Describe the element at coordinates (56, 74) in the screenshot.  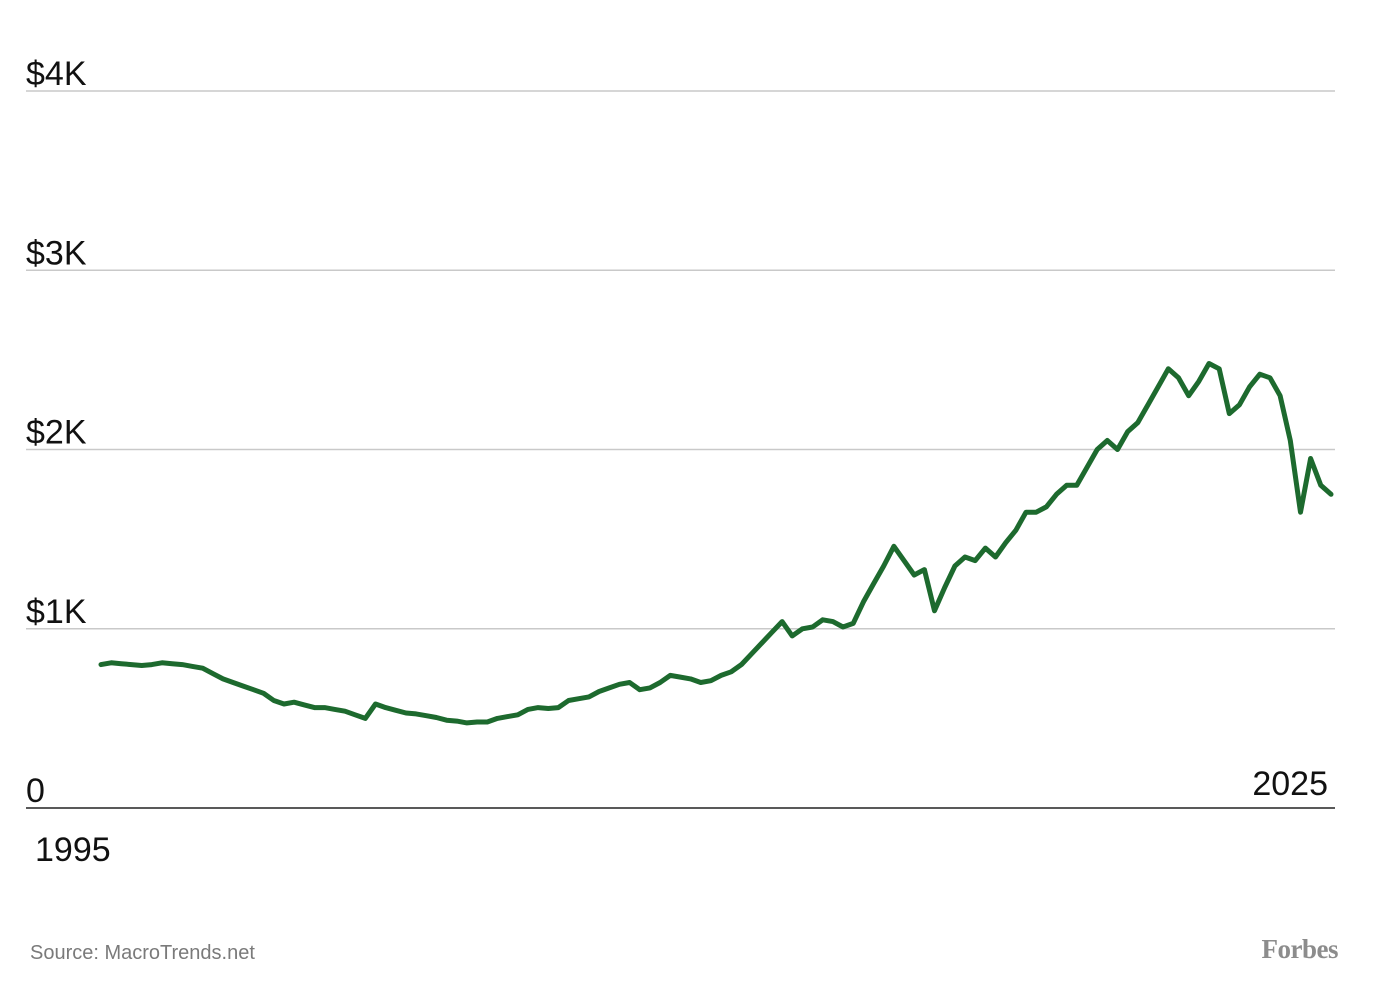
I see `y-tick-label: $4K` at that location.